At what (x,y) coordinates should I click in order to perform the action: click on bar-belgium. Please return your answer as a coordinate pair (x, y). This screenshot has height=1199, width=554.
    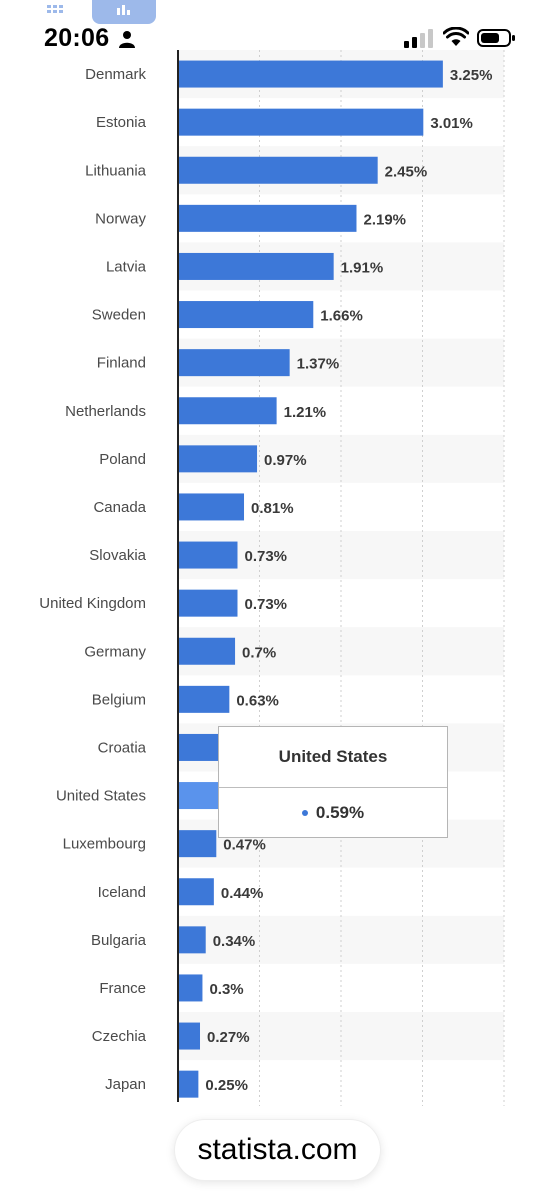
    Looking at the image, I should click on (204, 699).